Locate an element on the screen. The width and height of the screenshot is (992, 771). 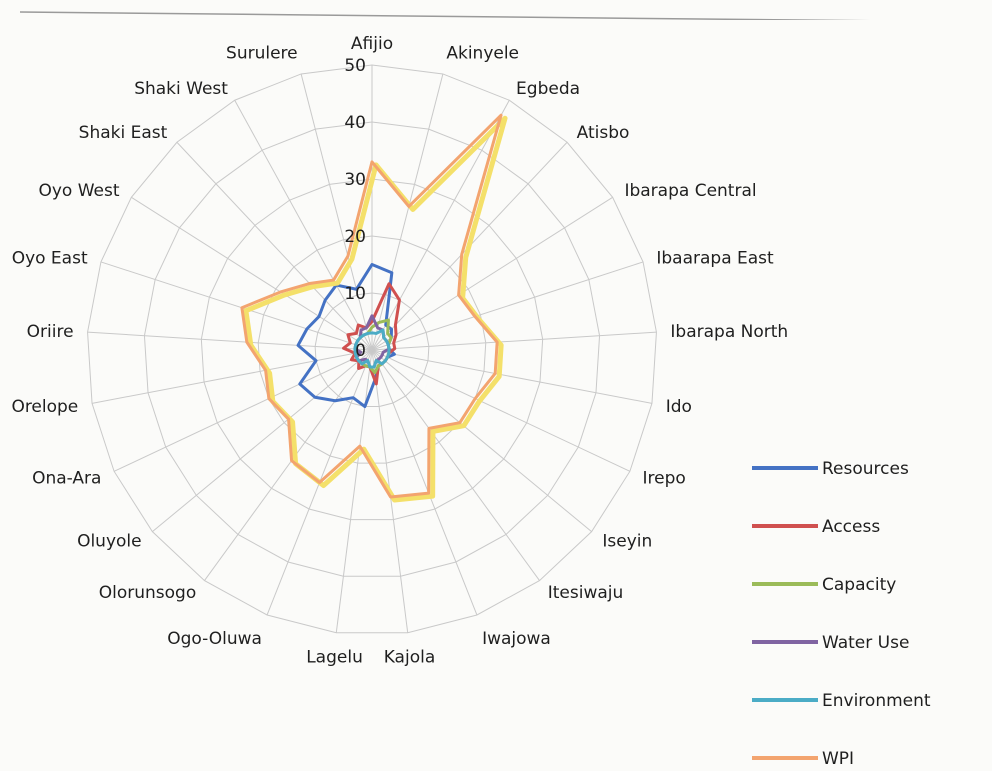
tick-label: 10 is located at coordinates (355, 294).